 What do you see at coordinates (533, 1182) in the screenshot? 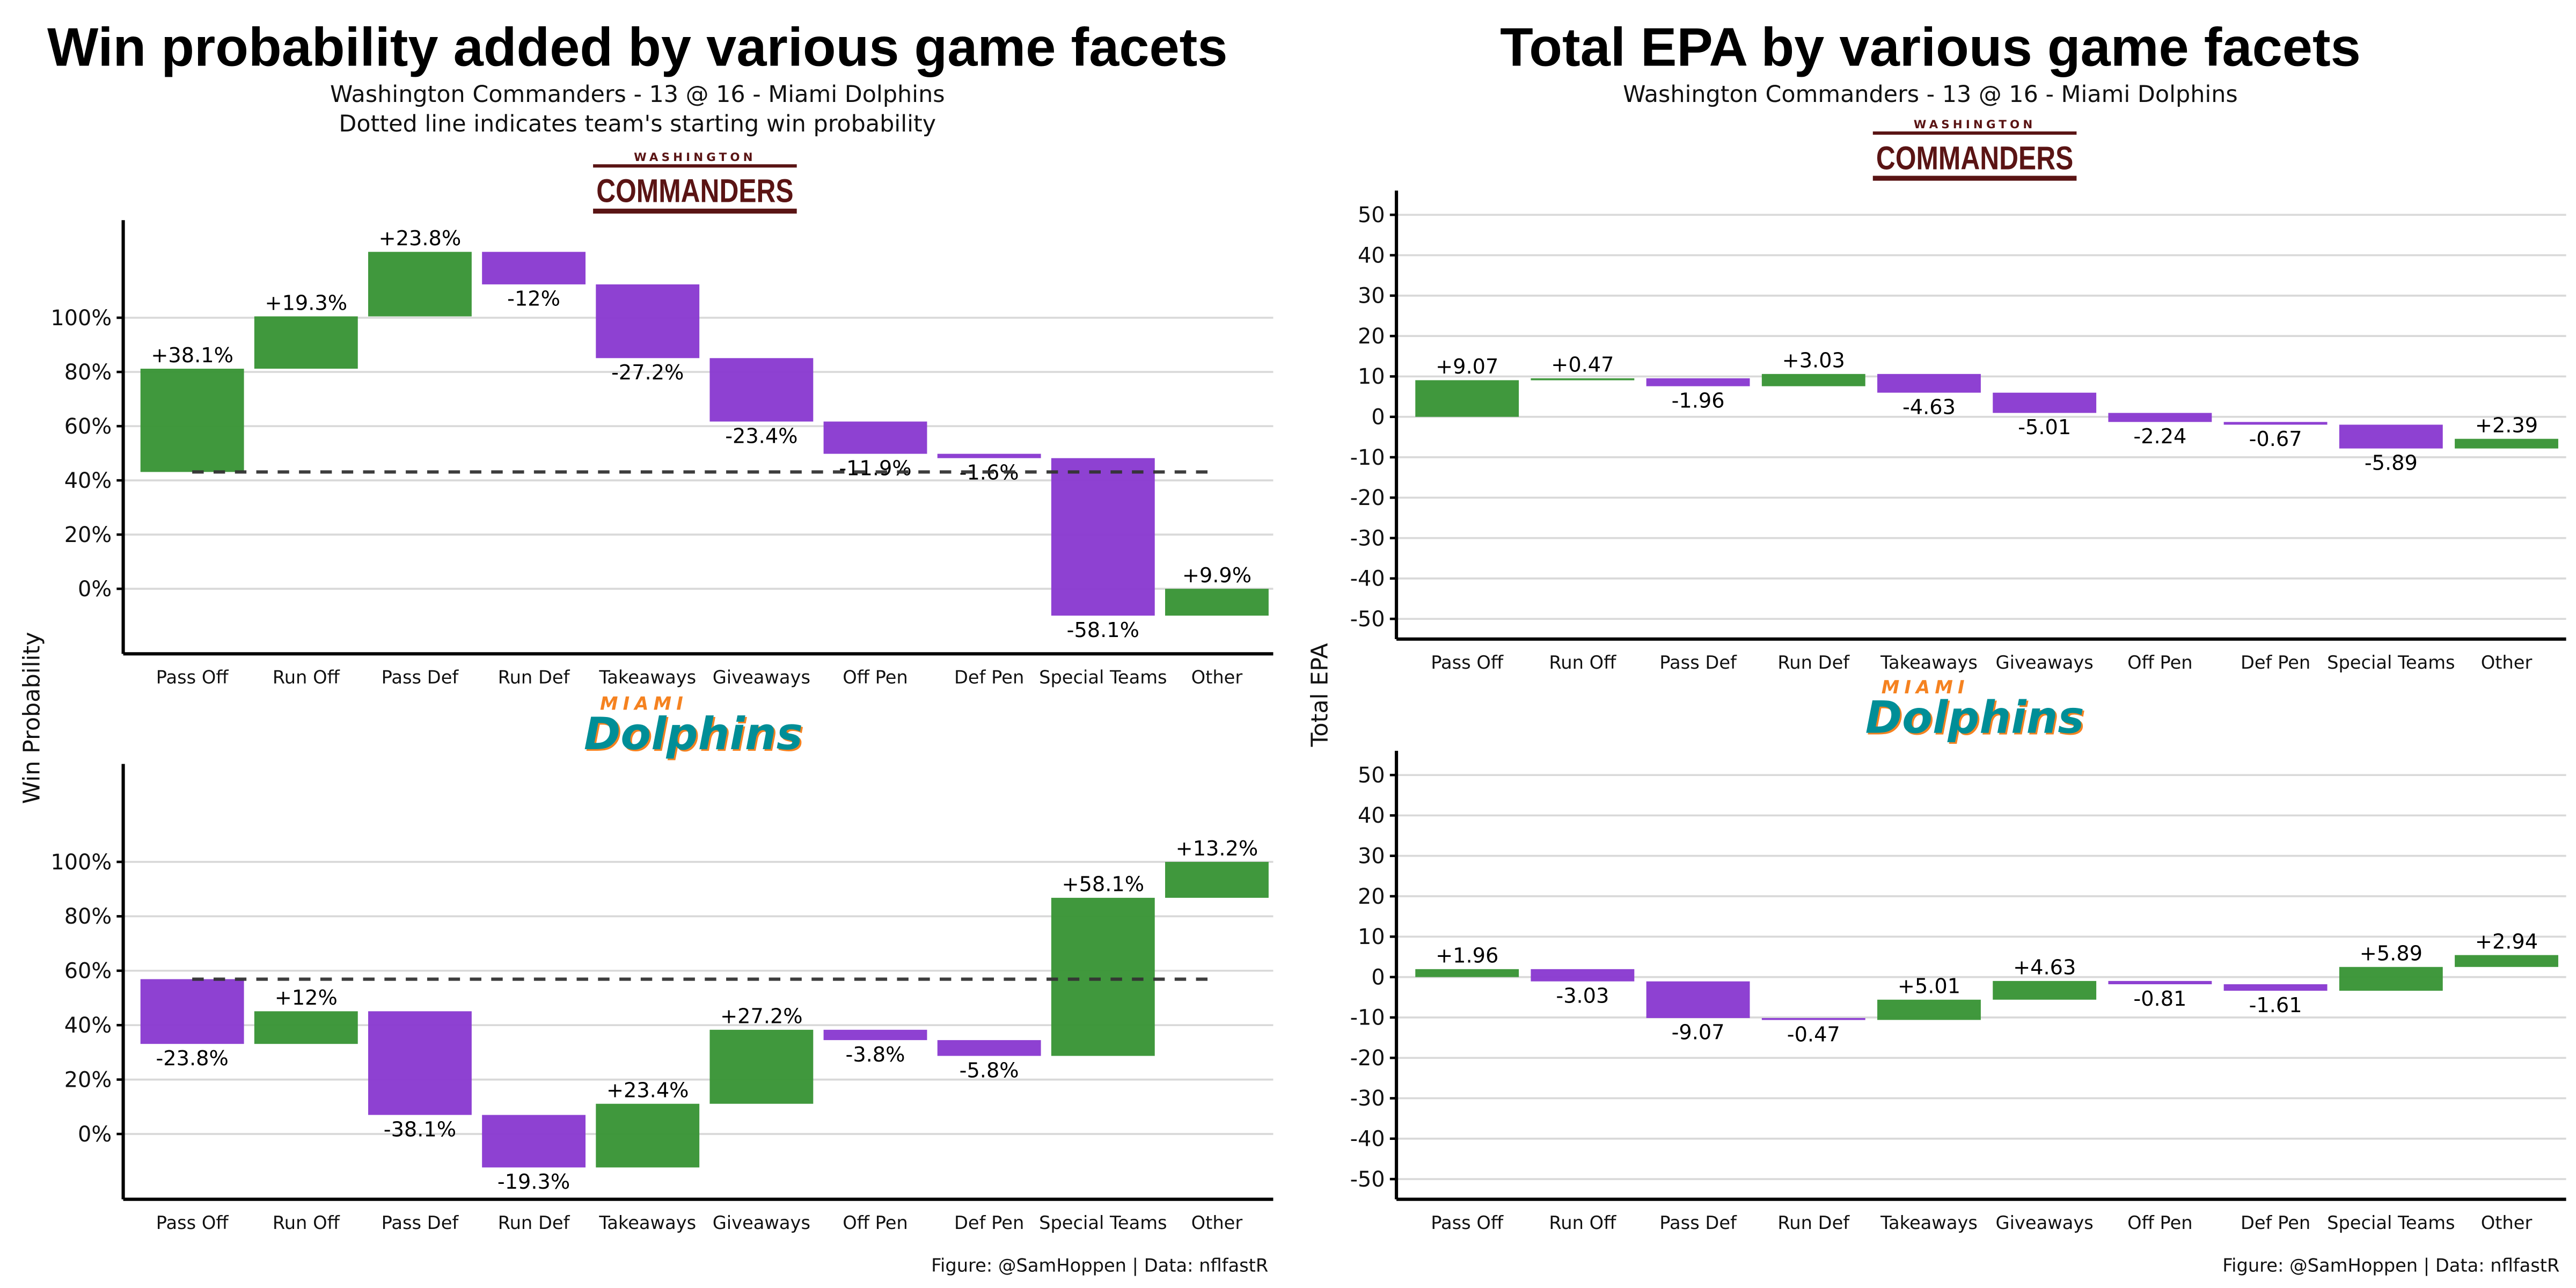
I see `data-label: -19.3%` at bounding box center [533, 1182].